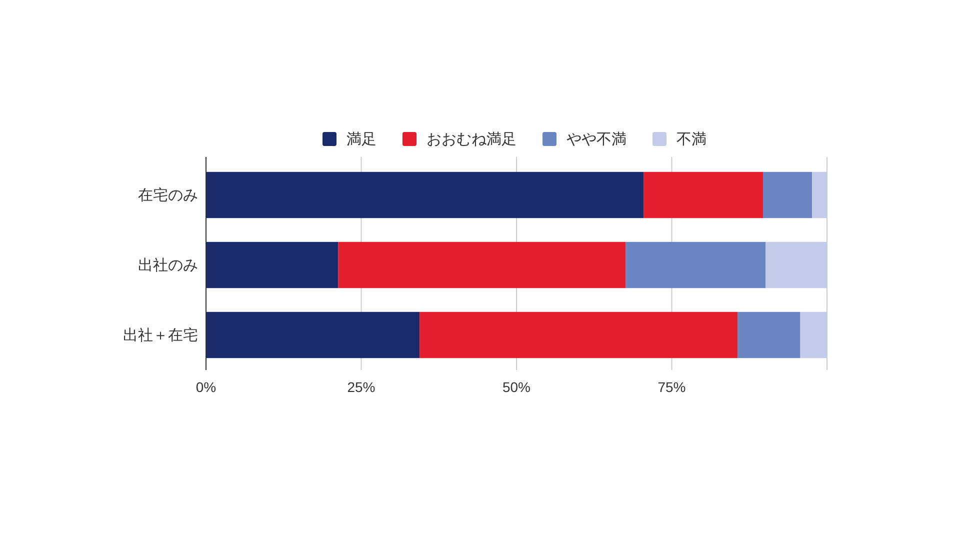 The height and width of the screenshot is (540, 960). What do you see at coordinates (471, 139) in the screenshot?
I see `legend-label: おおむね満足` at bounding box center [471, 139].